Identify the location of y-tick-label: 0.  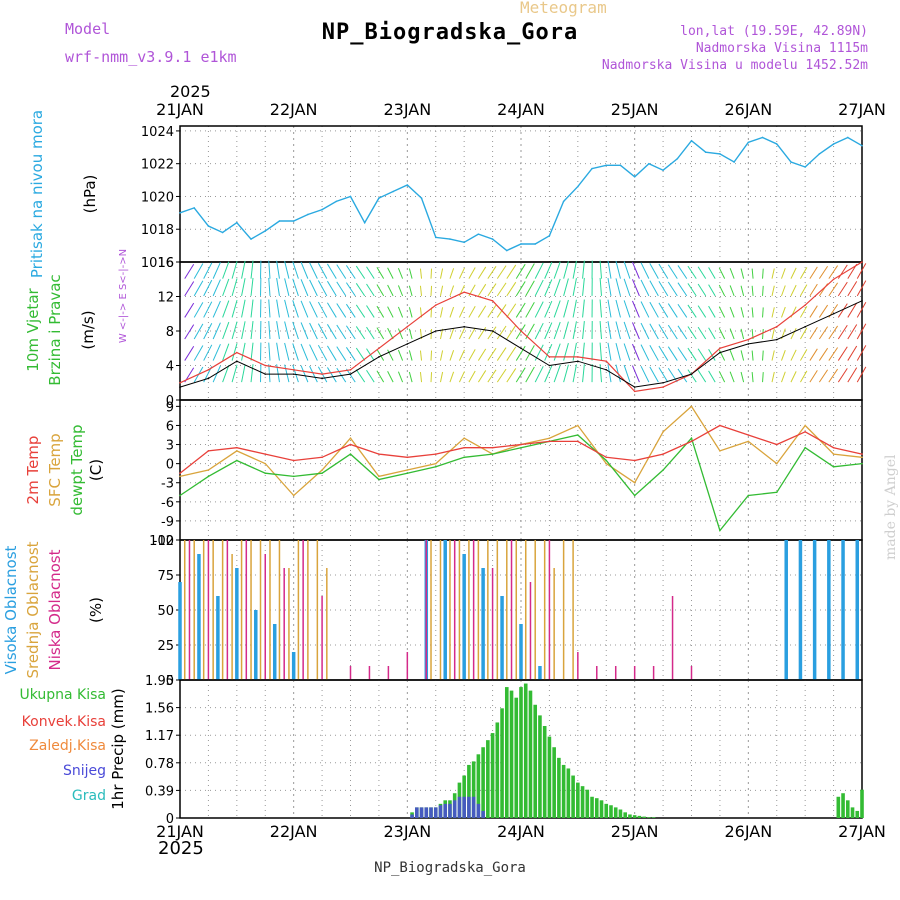
(170, 681).